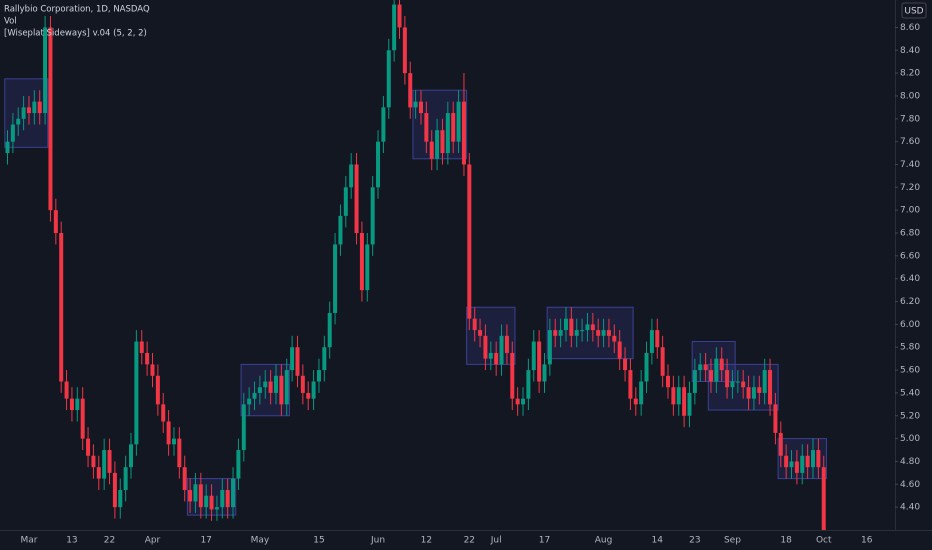  I want to click on y-tick-label: 5.60, so click(910, 371).